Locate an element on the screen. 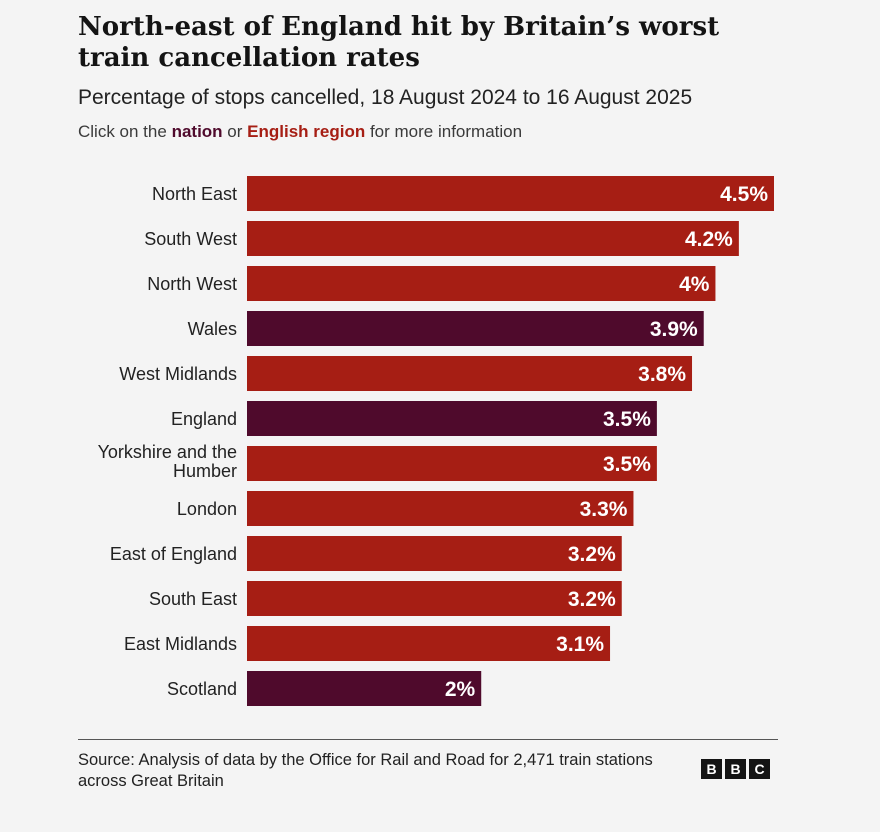 The width and height of the screenshot is (880, 832). category-label: West Midlands is located at coordinates (178, 374).